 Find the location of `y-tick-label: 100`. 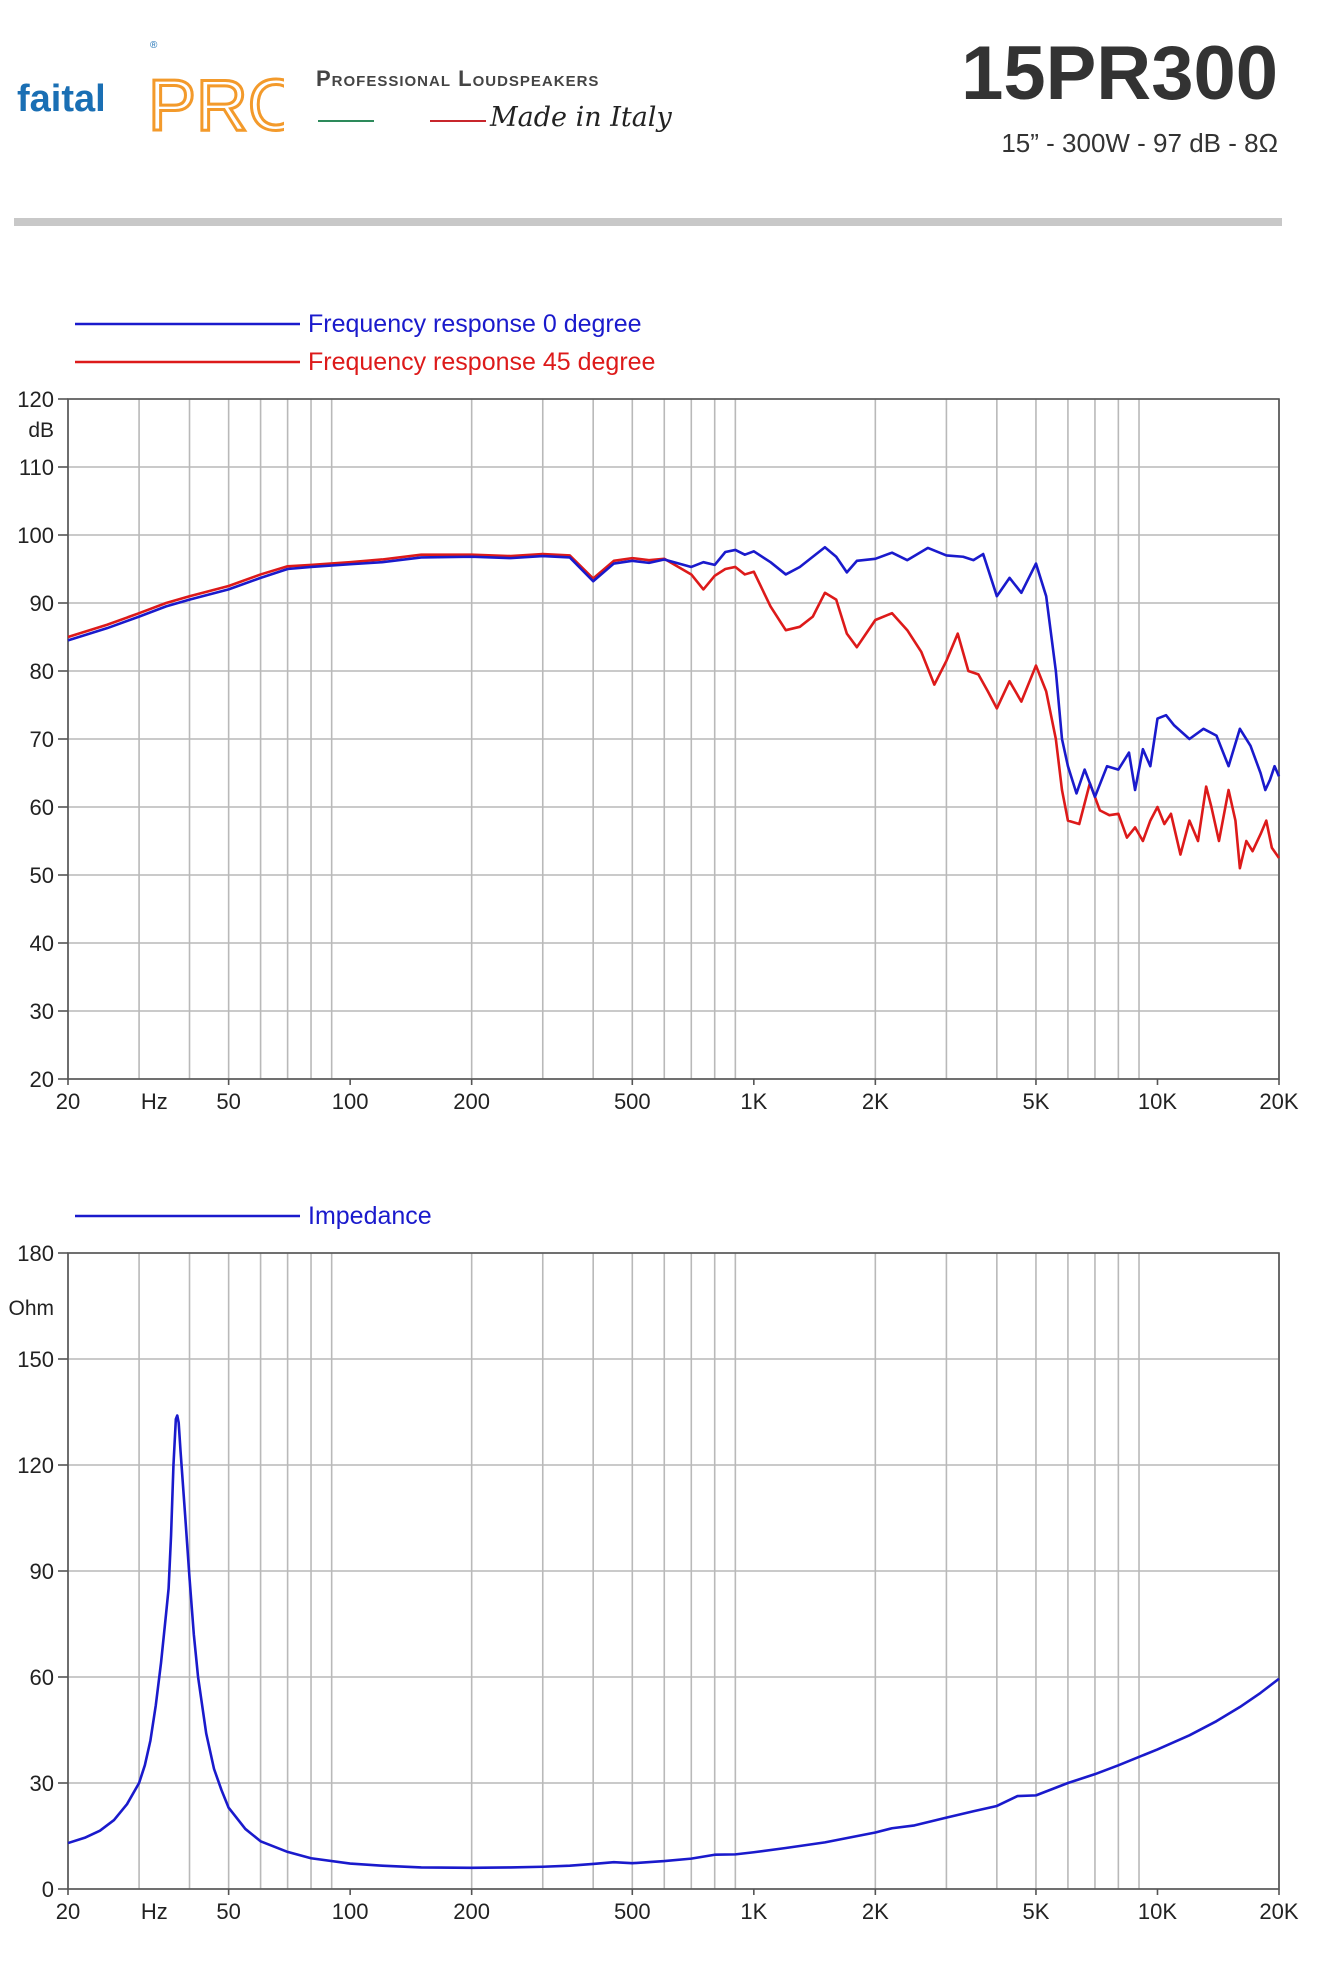

y-tick-label: 100 is located at coordinates (35, 535).